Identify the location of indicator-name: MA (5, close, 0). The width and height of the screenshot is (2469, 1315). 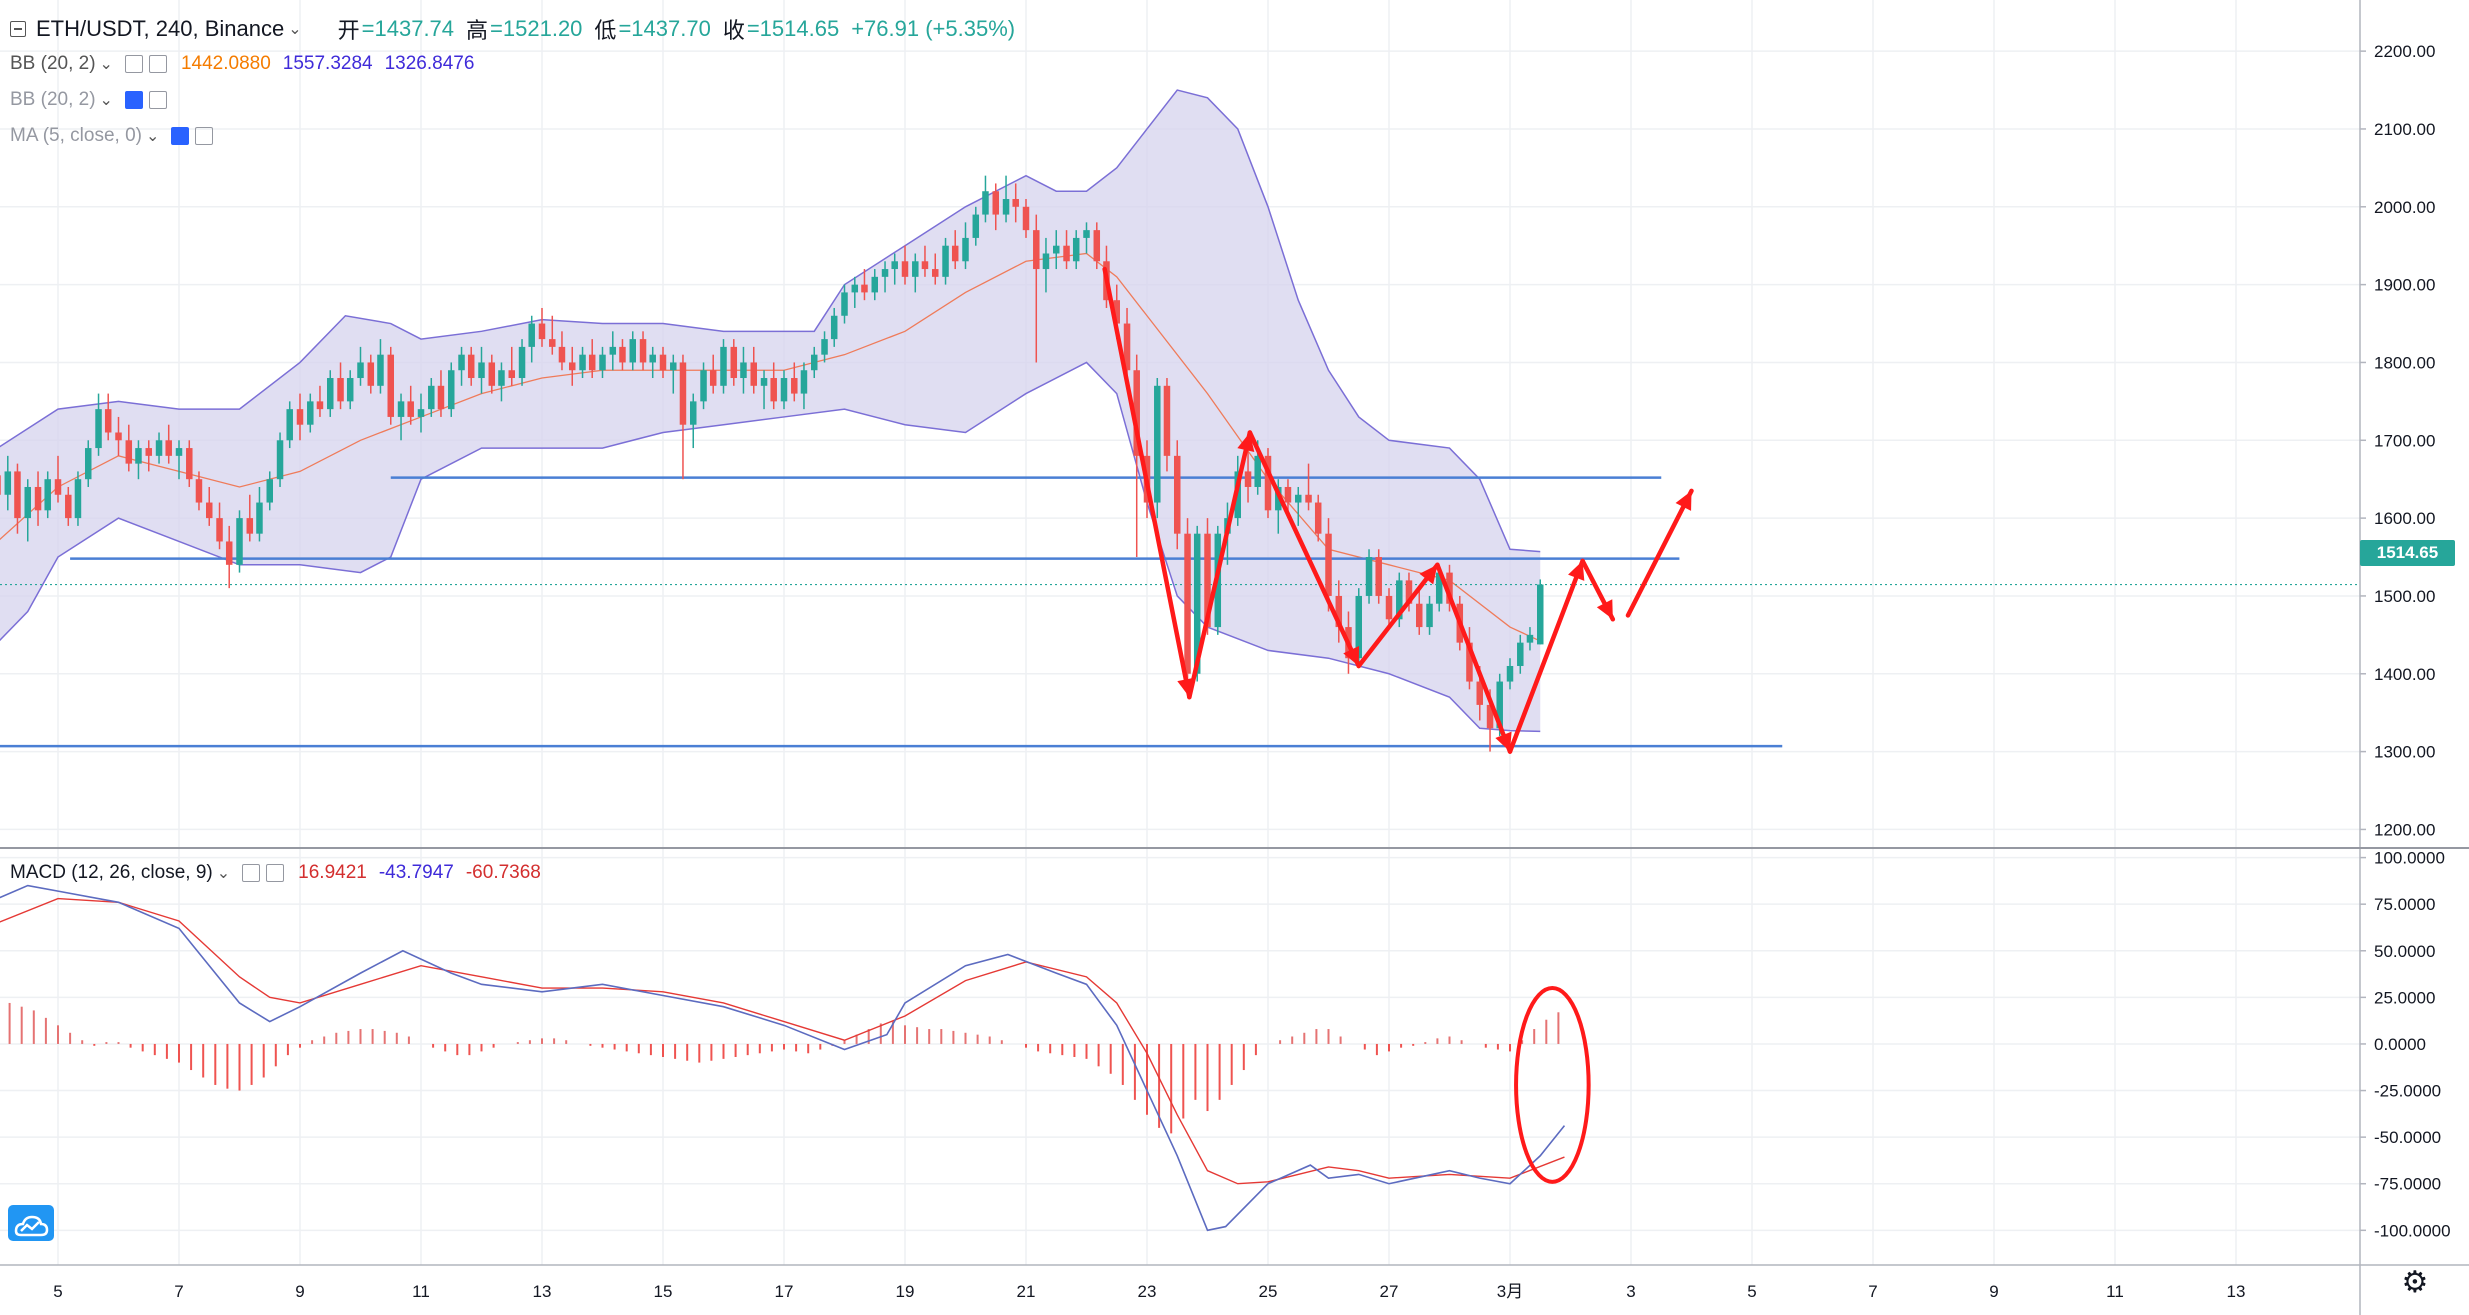
(76, 135).